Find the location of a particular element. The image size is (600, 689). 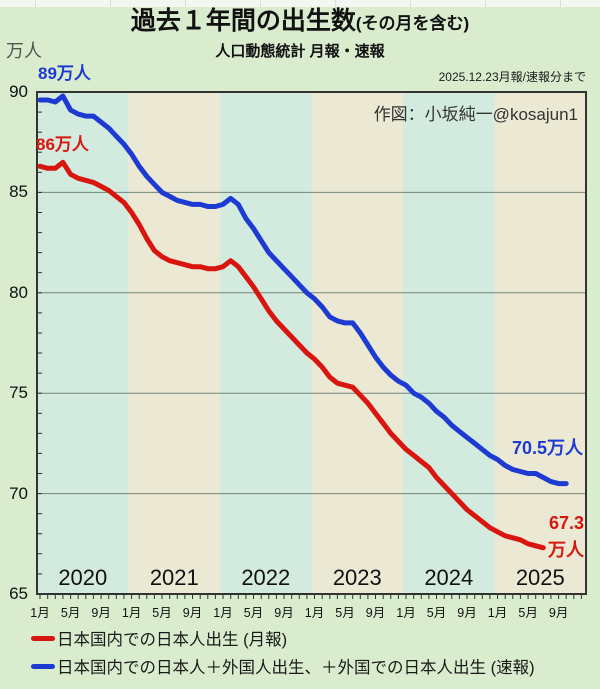

annotation-red-end-value: 67.3 is located at coordinates (566, 523).